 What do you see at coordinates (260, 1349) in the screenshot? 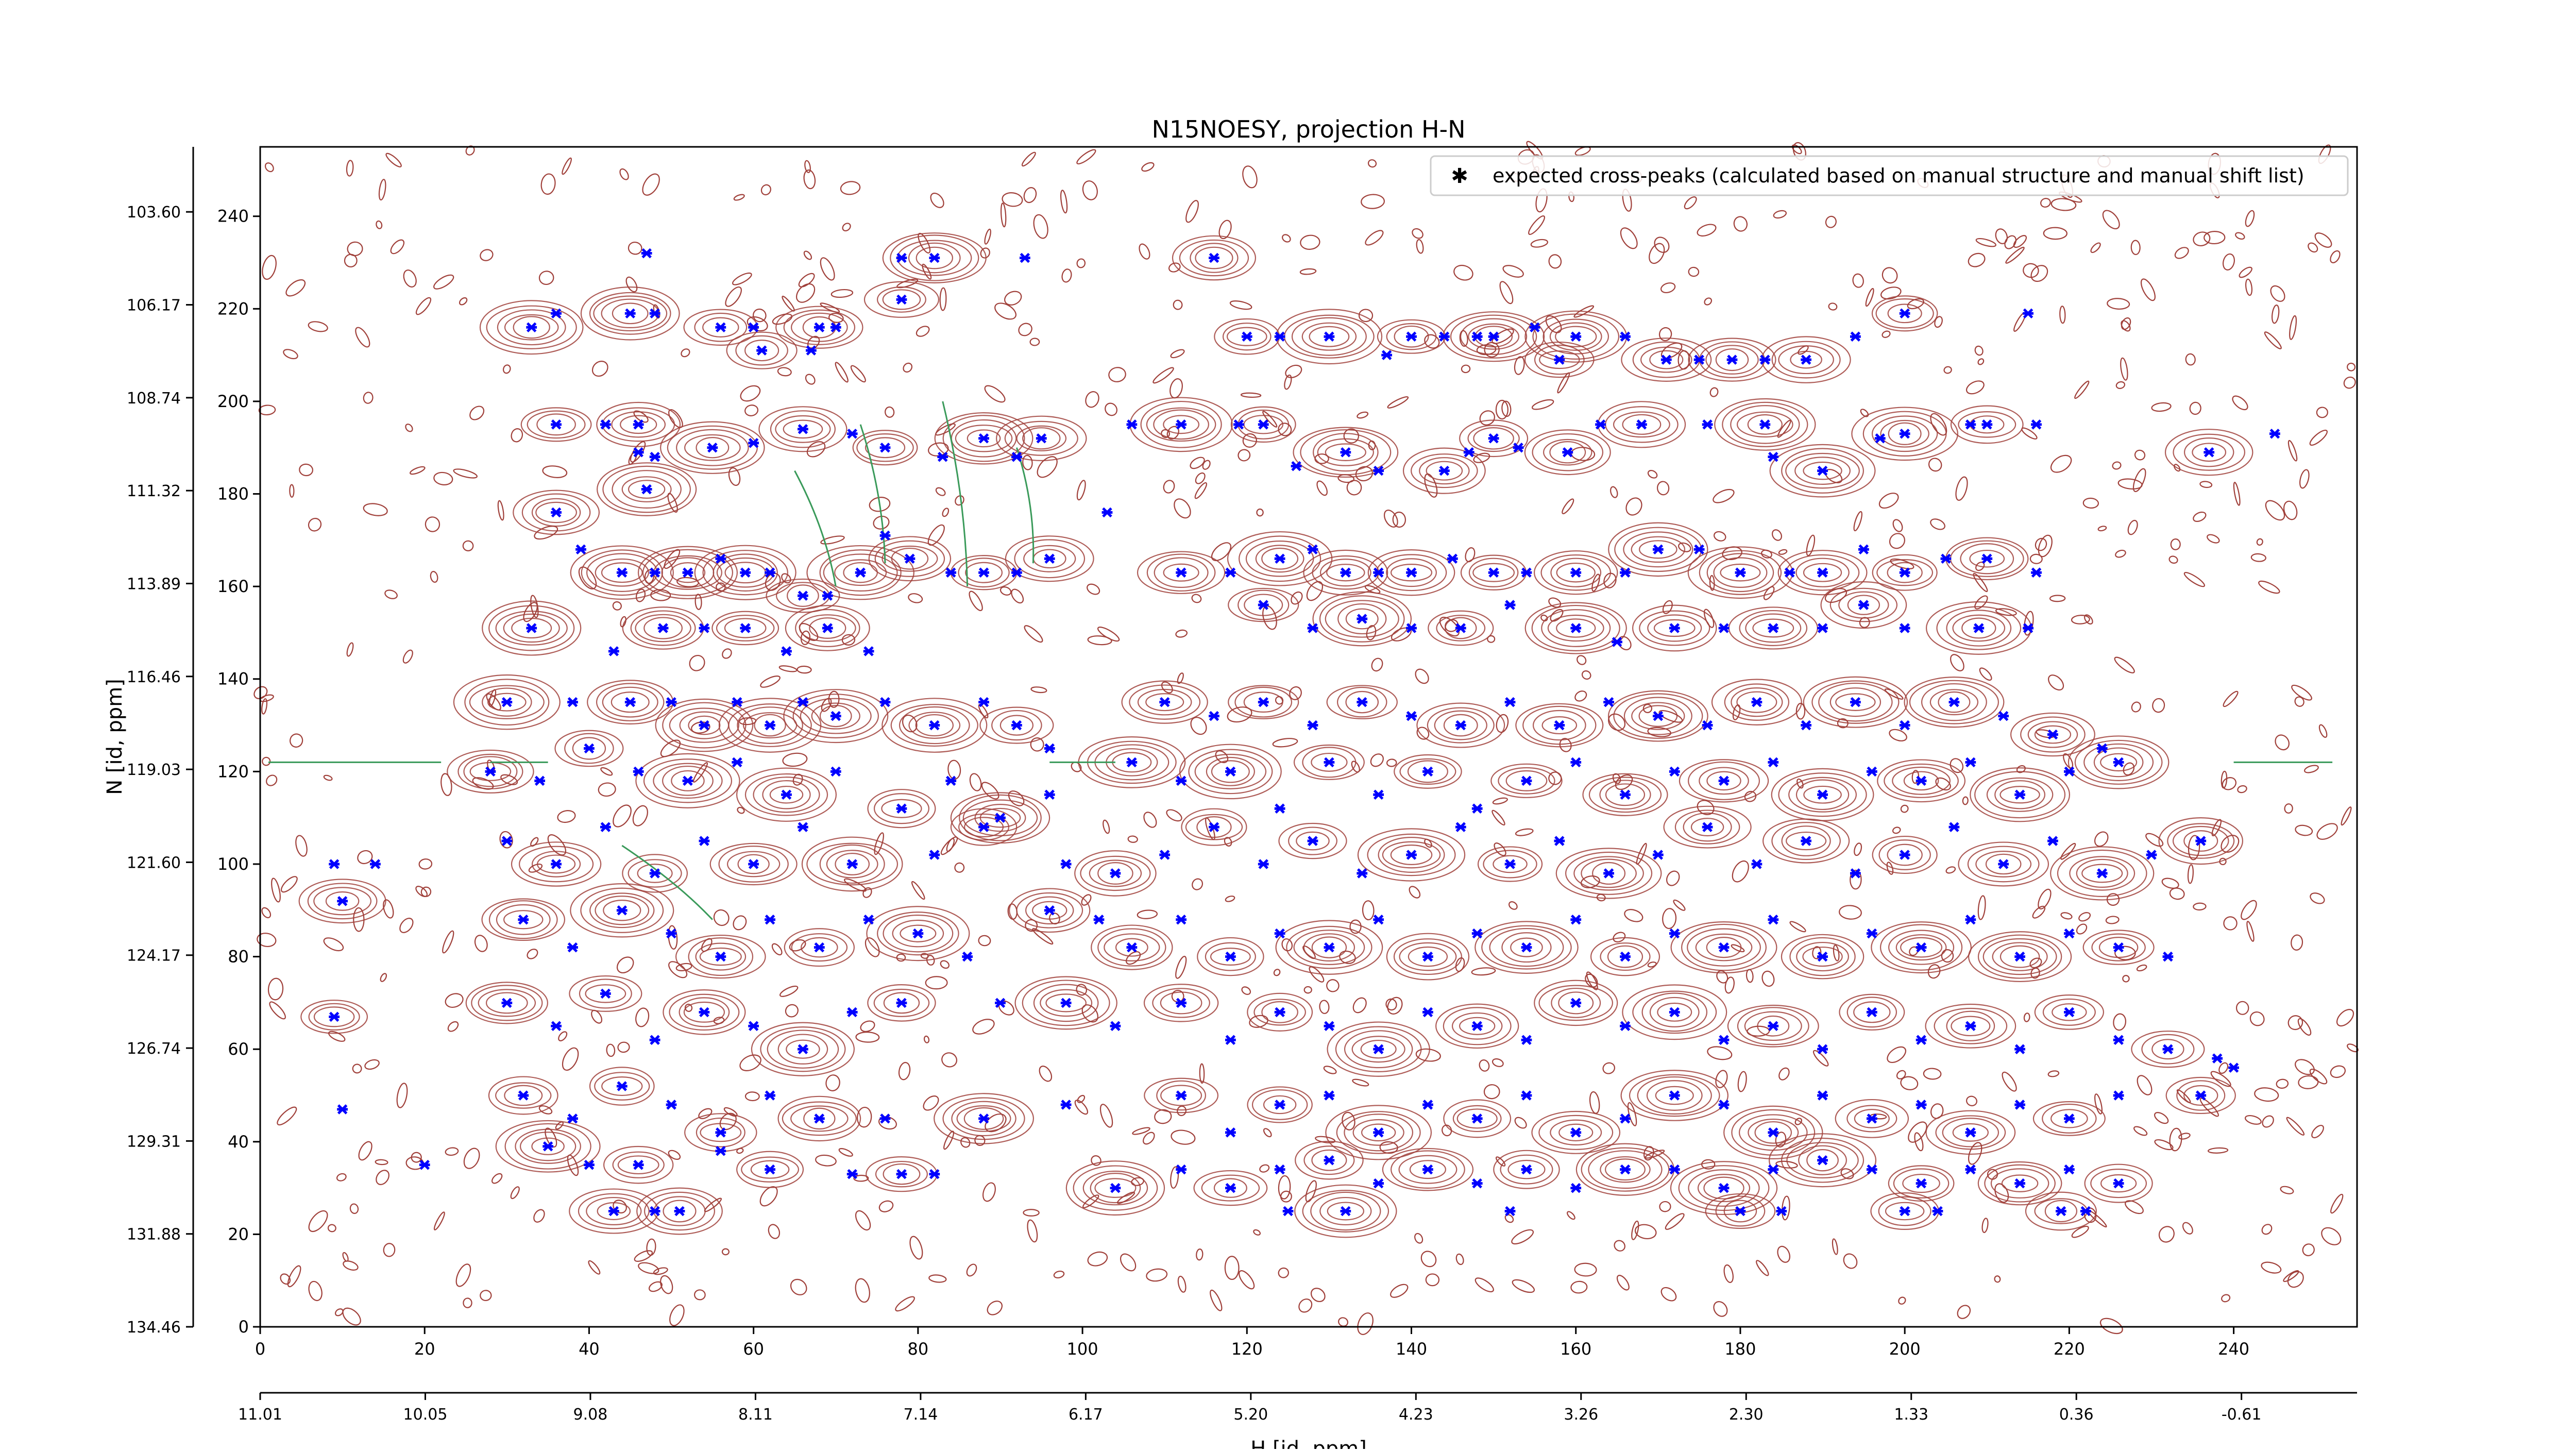
I see `x-tick-label: 0` at bounding box center [260, 1349].